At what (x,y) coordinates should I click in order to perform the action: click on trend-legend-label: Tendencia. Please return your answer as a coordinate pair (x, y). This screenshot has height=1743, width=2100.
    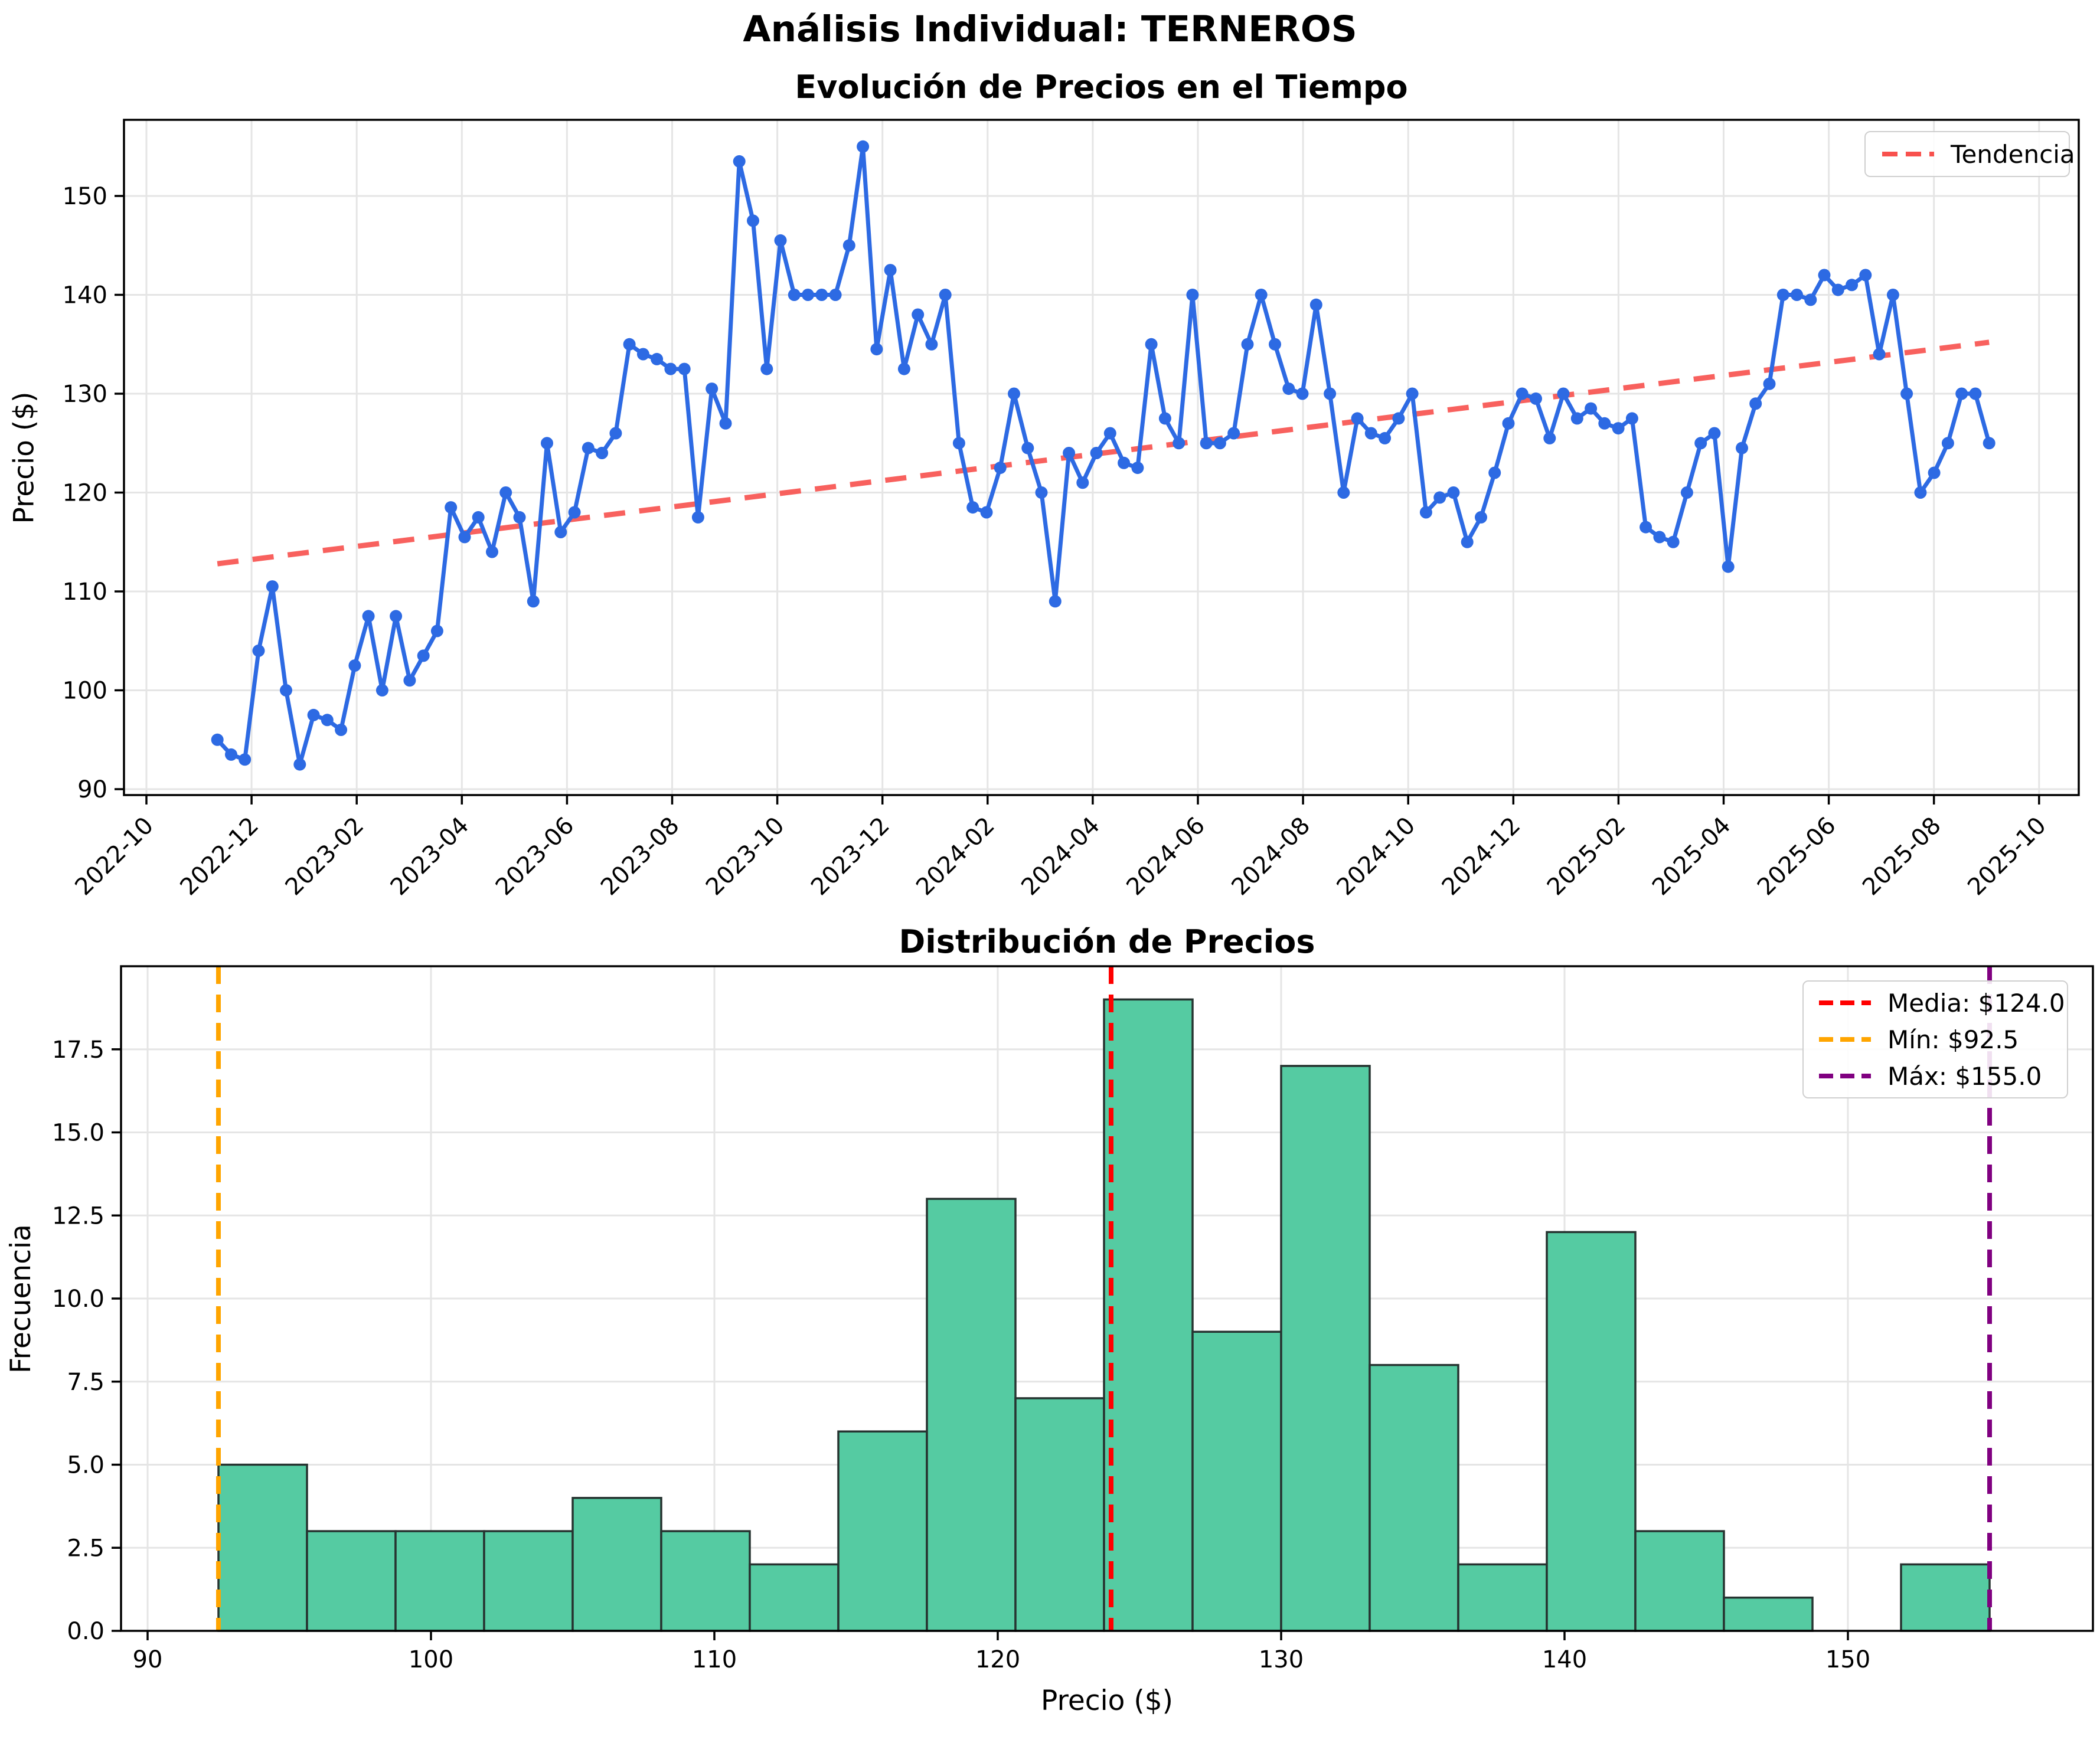
    Looking at the image, I should click on (2013, 154).